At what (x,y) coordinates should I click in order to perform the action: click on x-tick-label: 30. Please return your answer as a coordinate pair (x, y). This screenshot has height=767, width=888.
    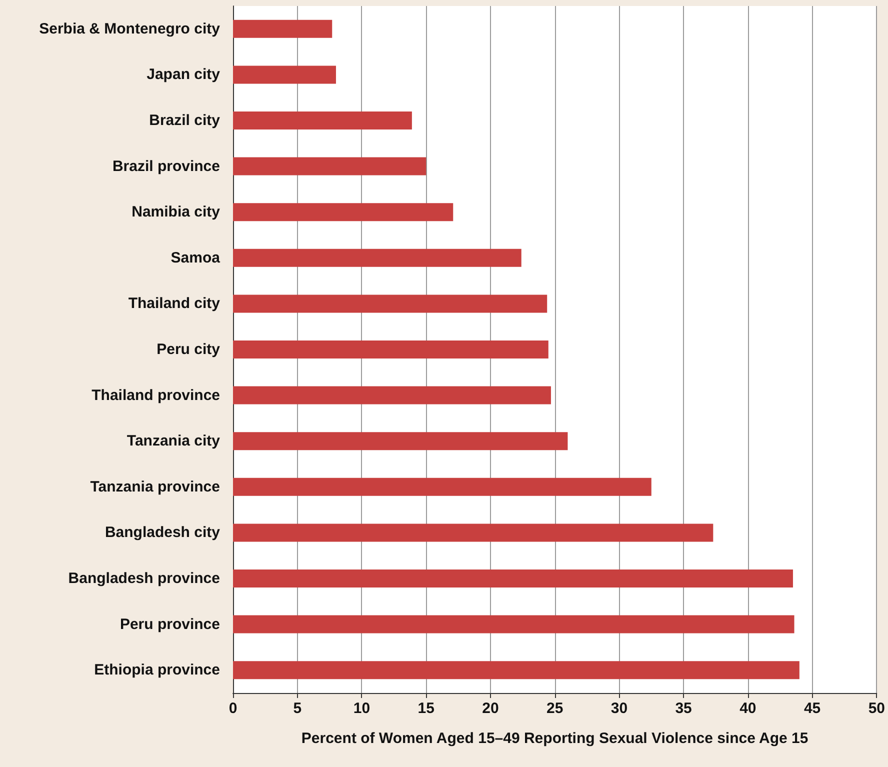
    Looking at the image, I should click on (619, 708).